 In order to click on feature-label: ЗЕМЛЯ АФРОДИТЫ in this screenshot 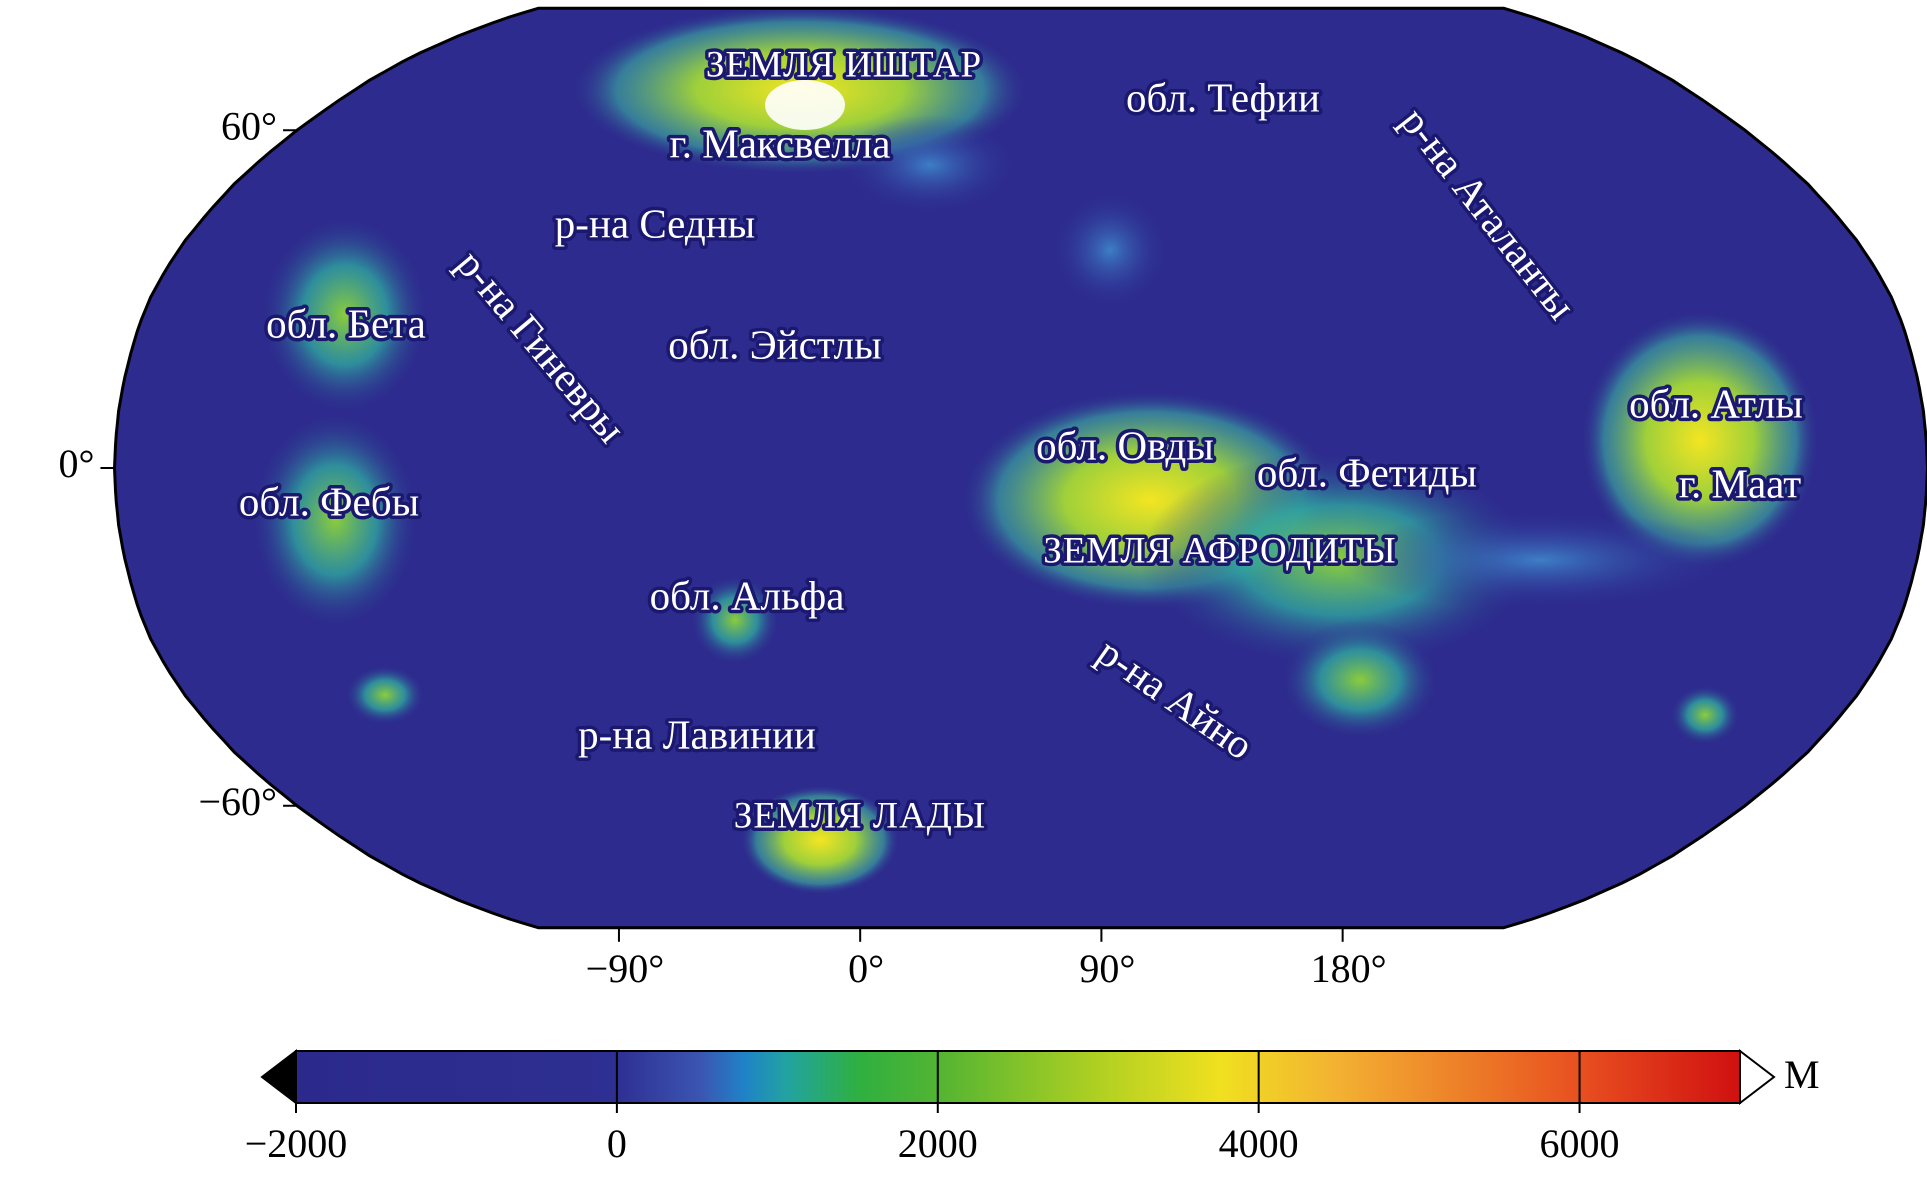, I will do `click(1219, 550)`.